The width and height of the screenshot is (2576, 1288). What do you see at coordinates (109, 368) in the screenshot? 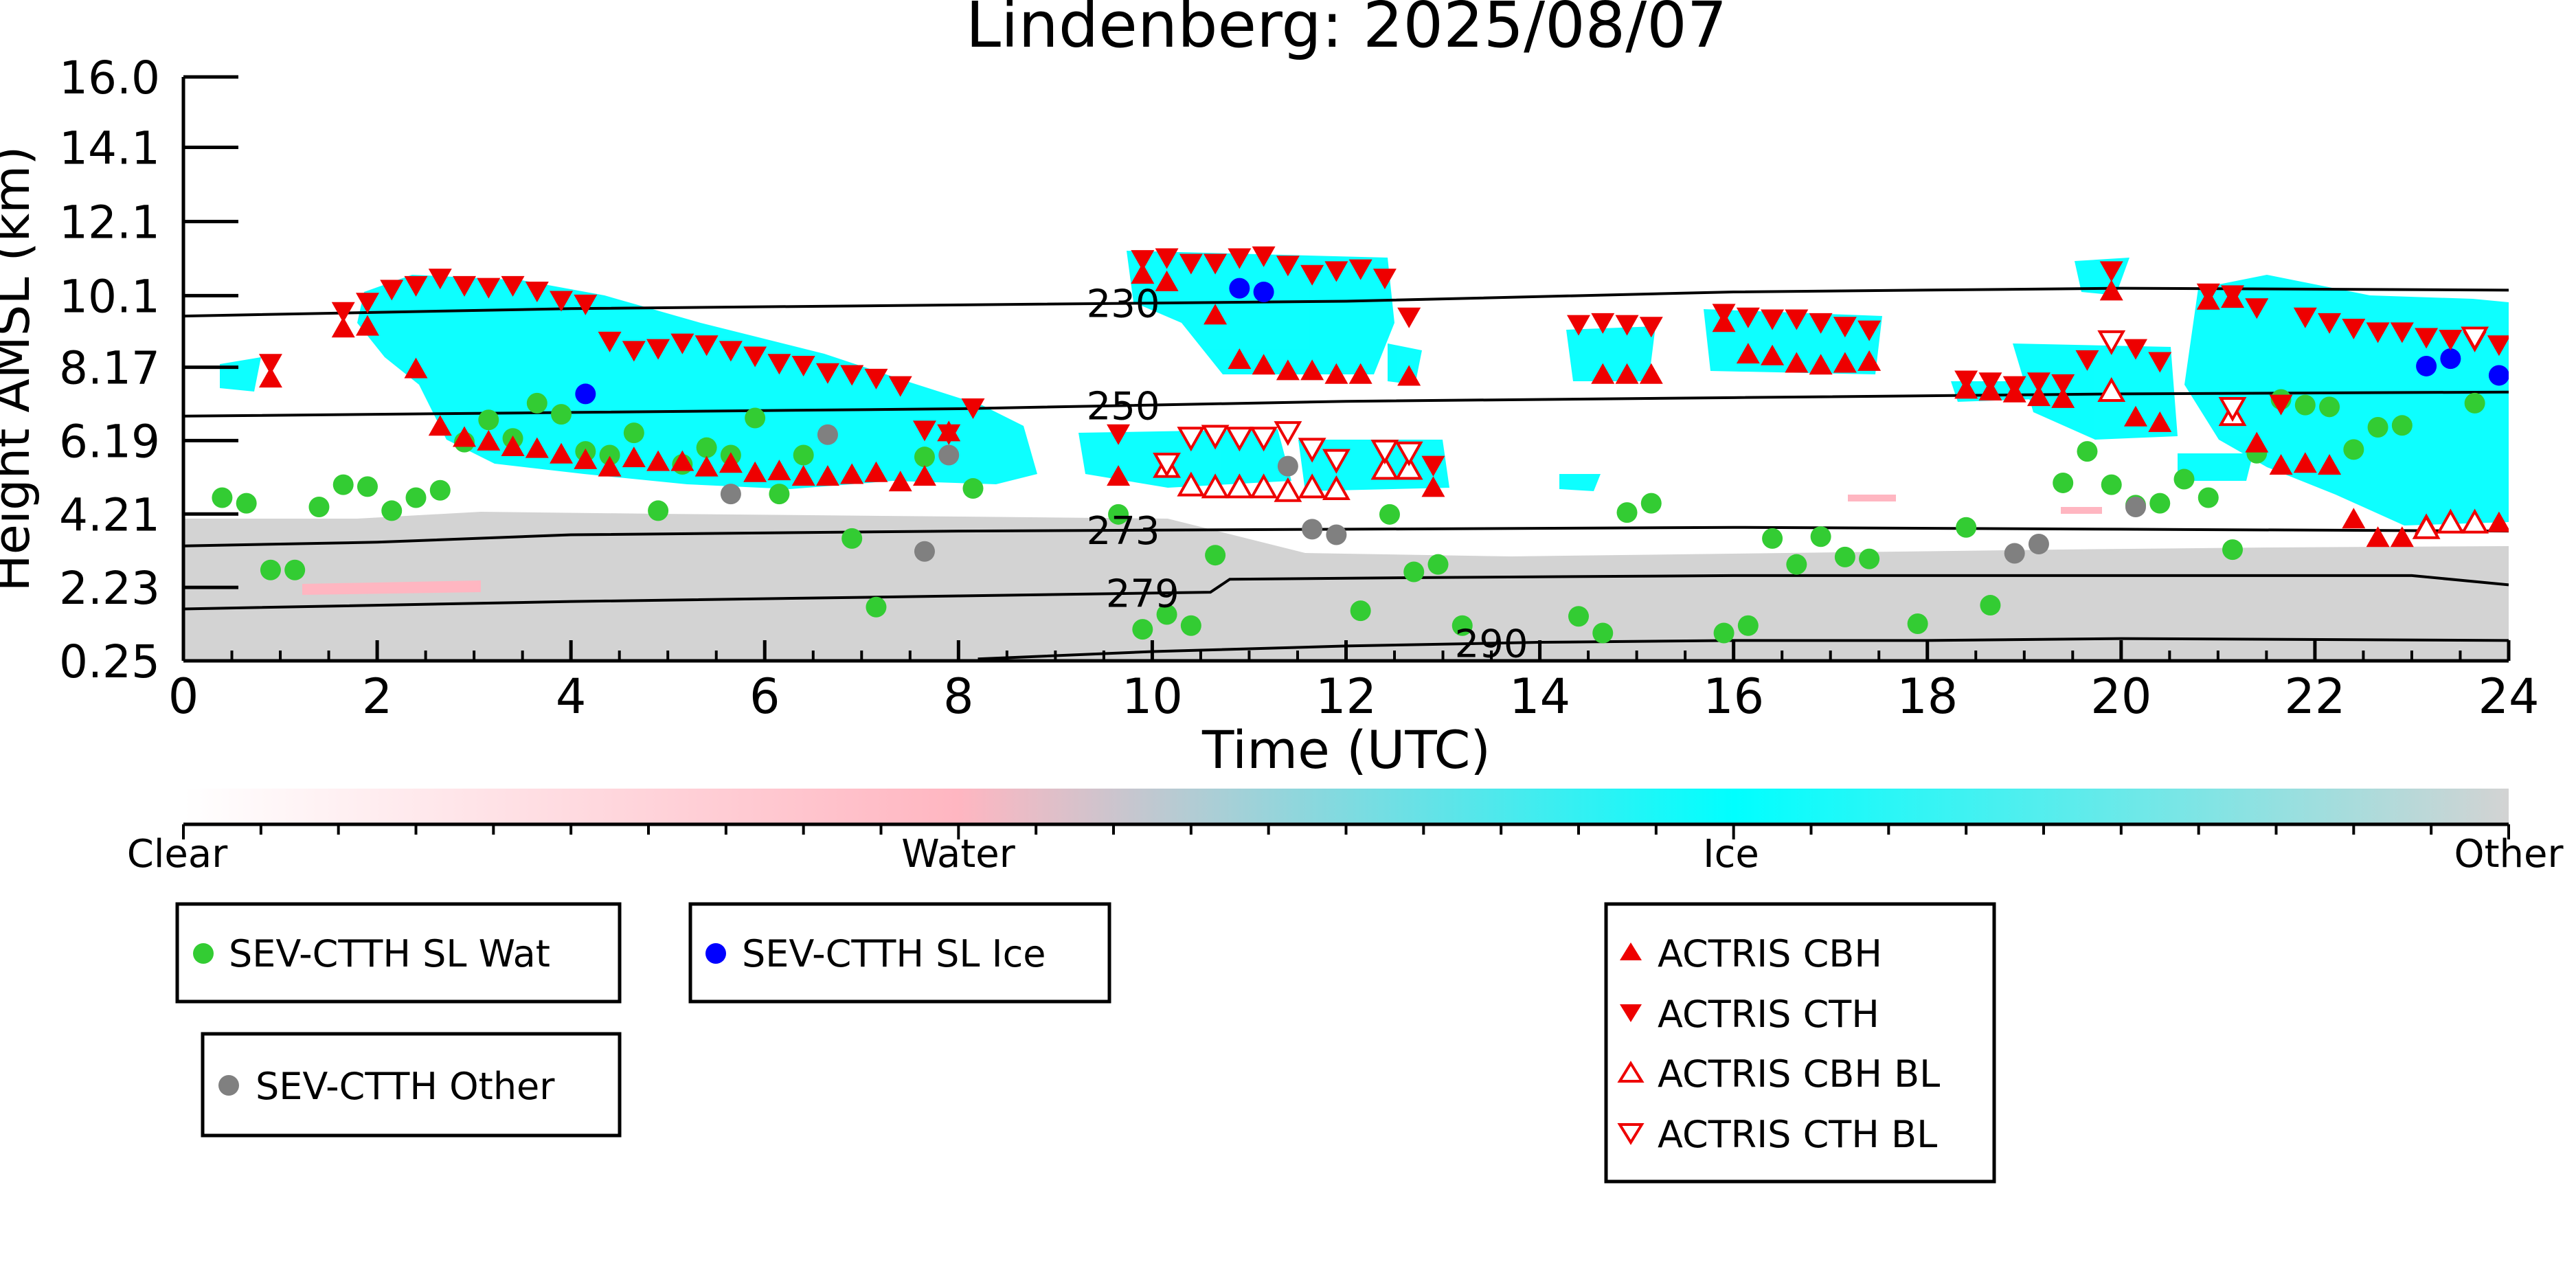
I see `y-tick-label: 8.17` at bounding box center [109, 368].